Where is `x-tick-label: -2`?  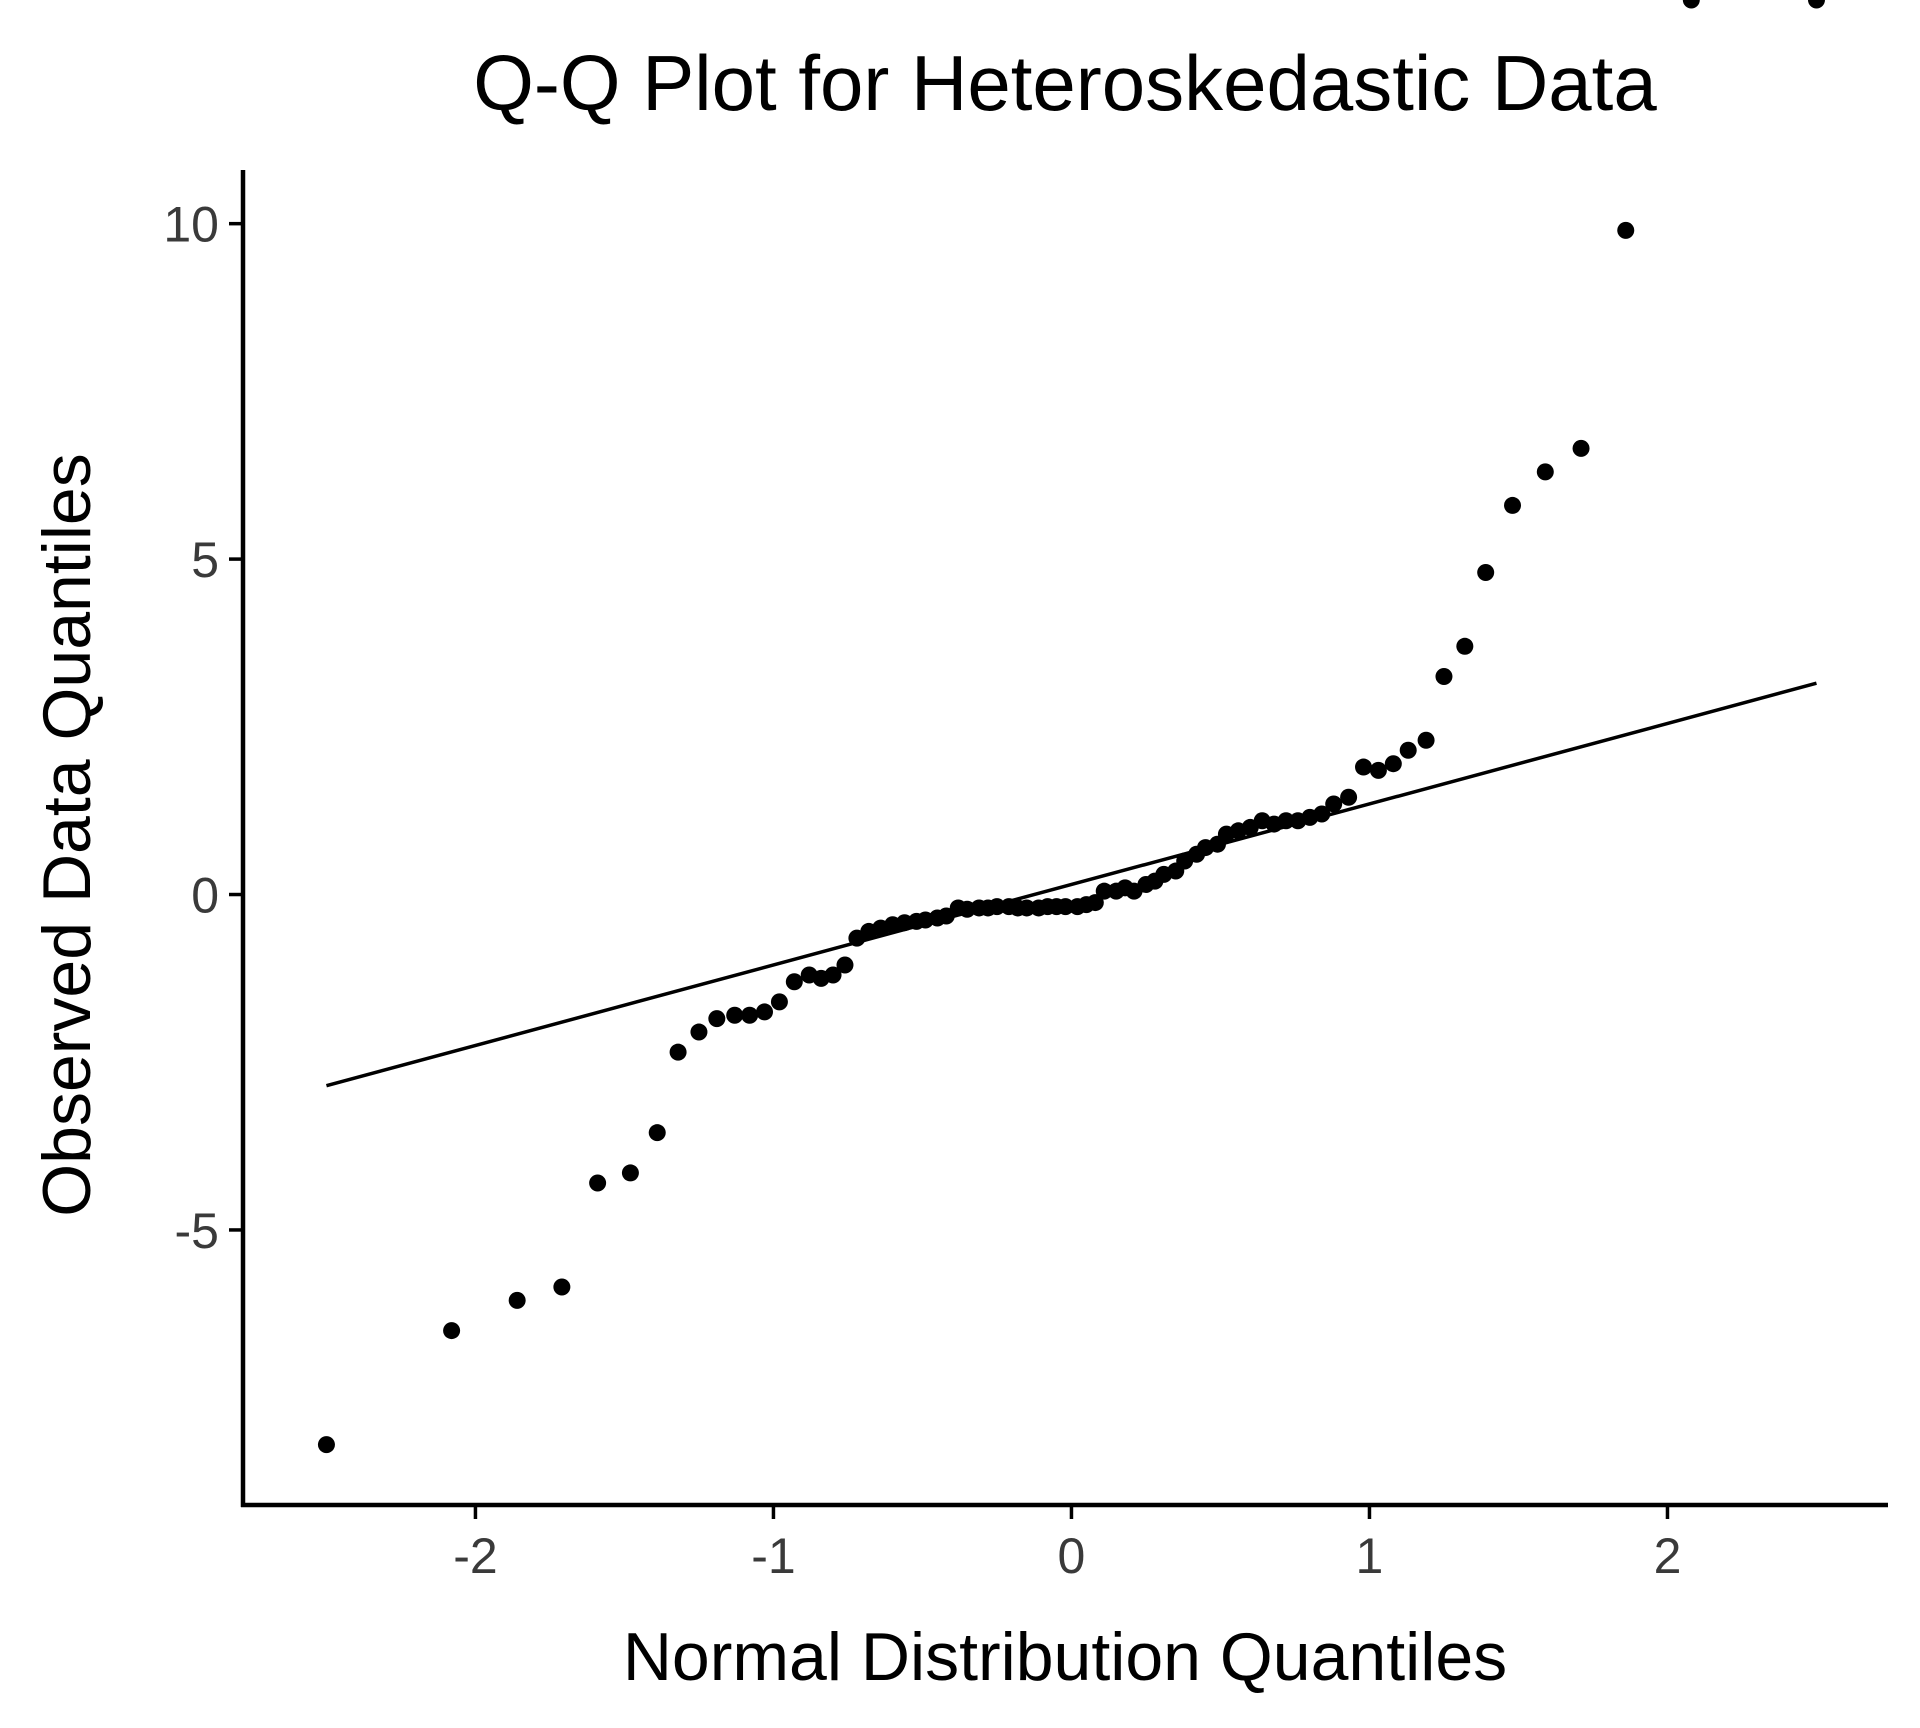
x-tick-label: -2 is located at coordinates (475, 1556).